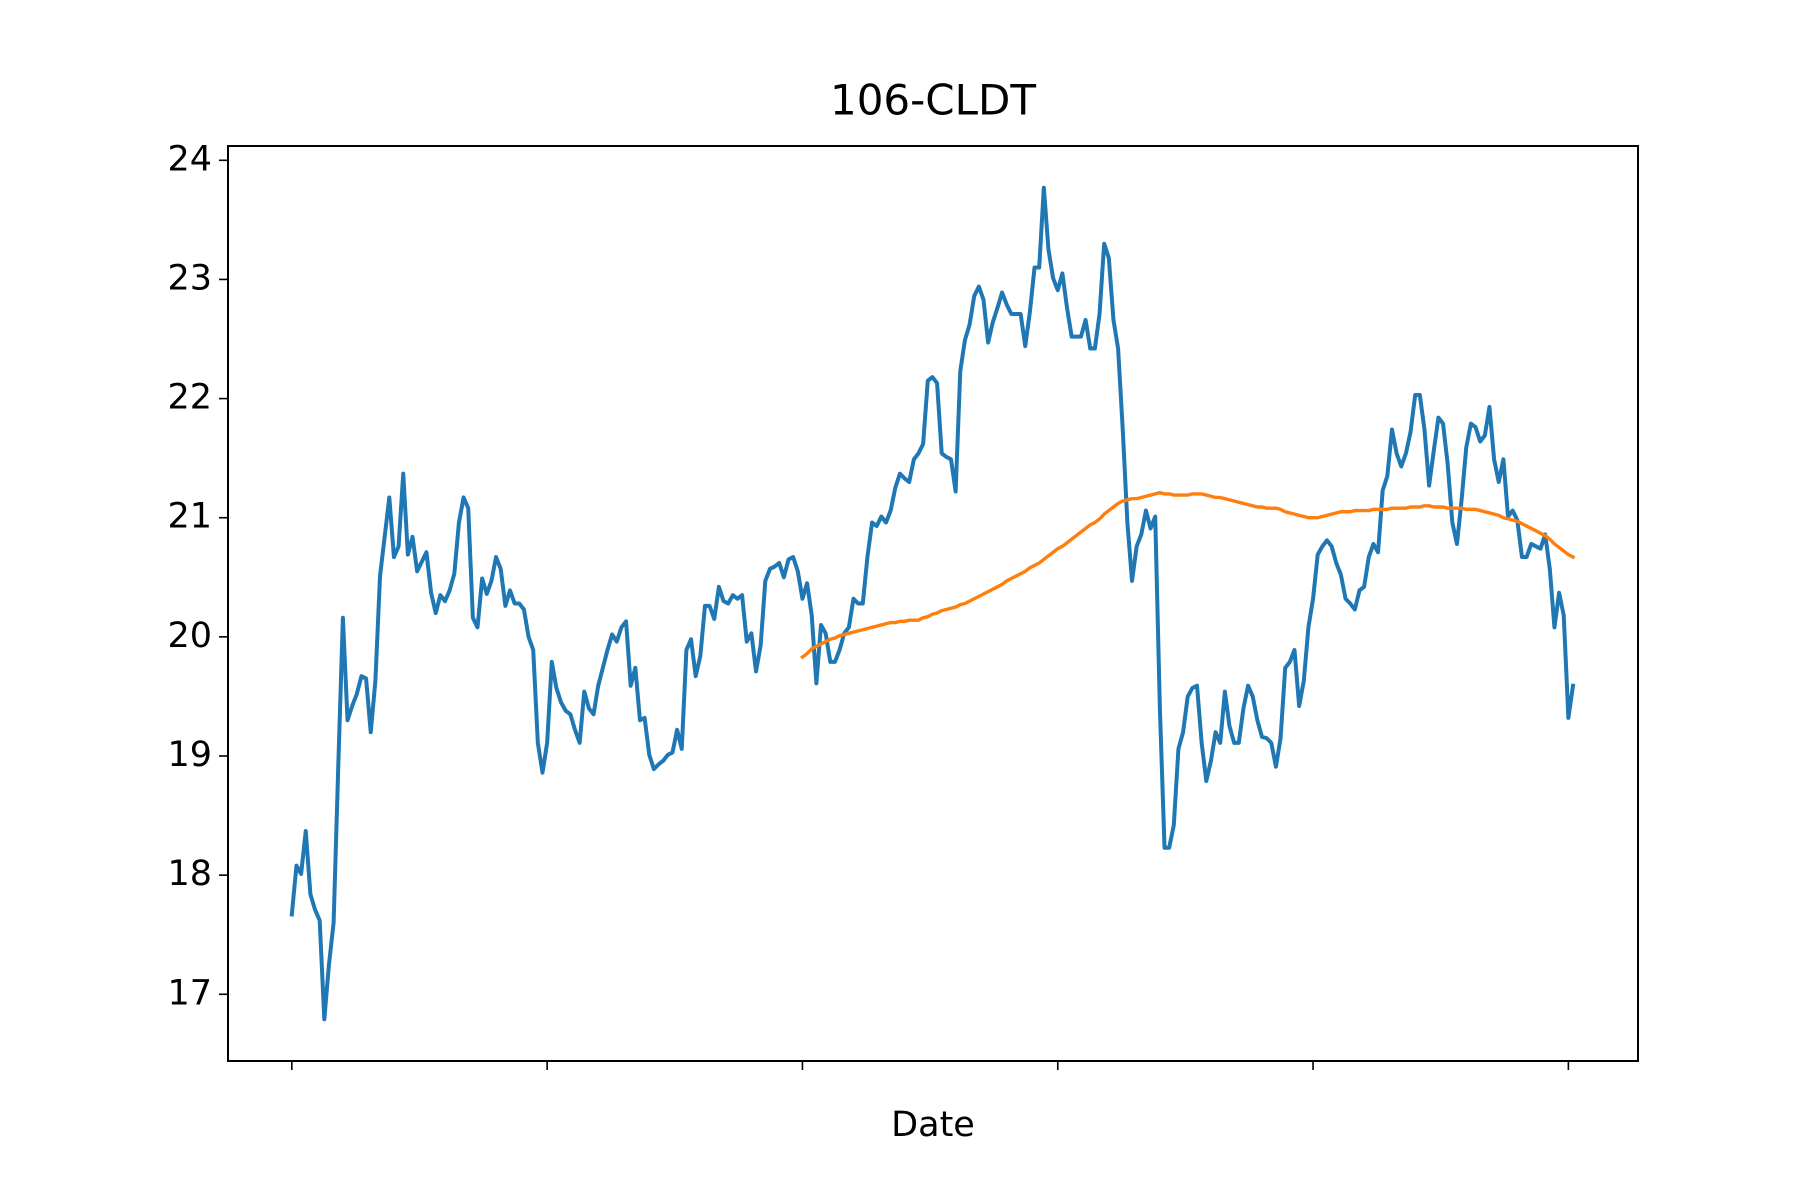  I want to click on y-tick-label: 24, so click(189, 159).